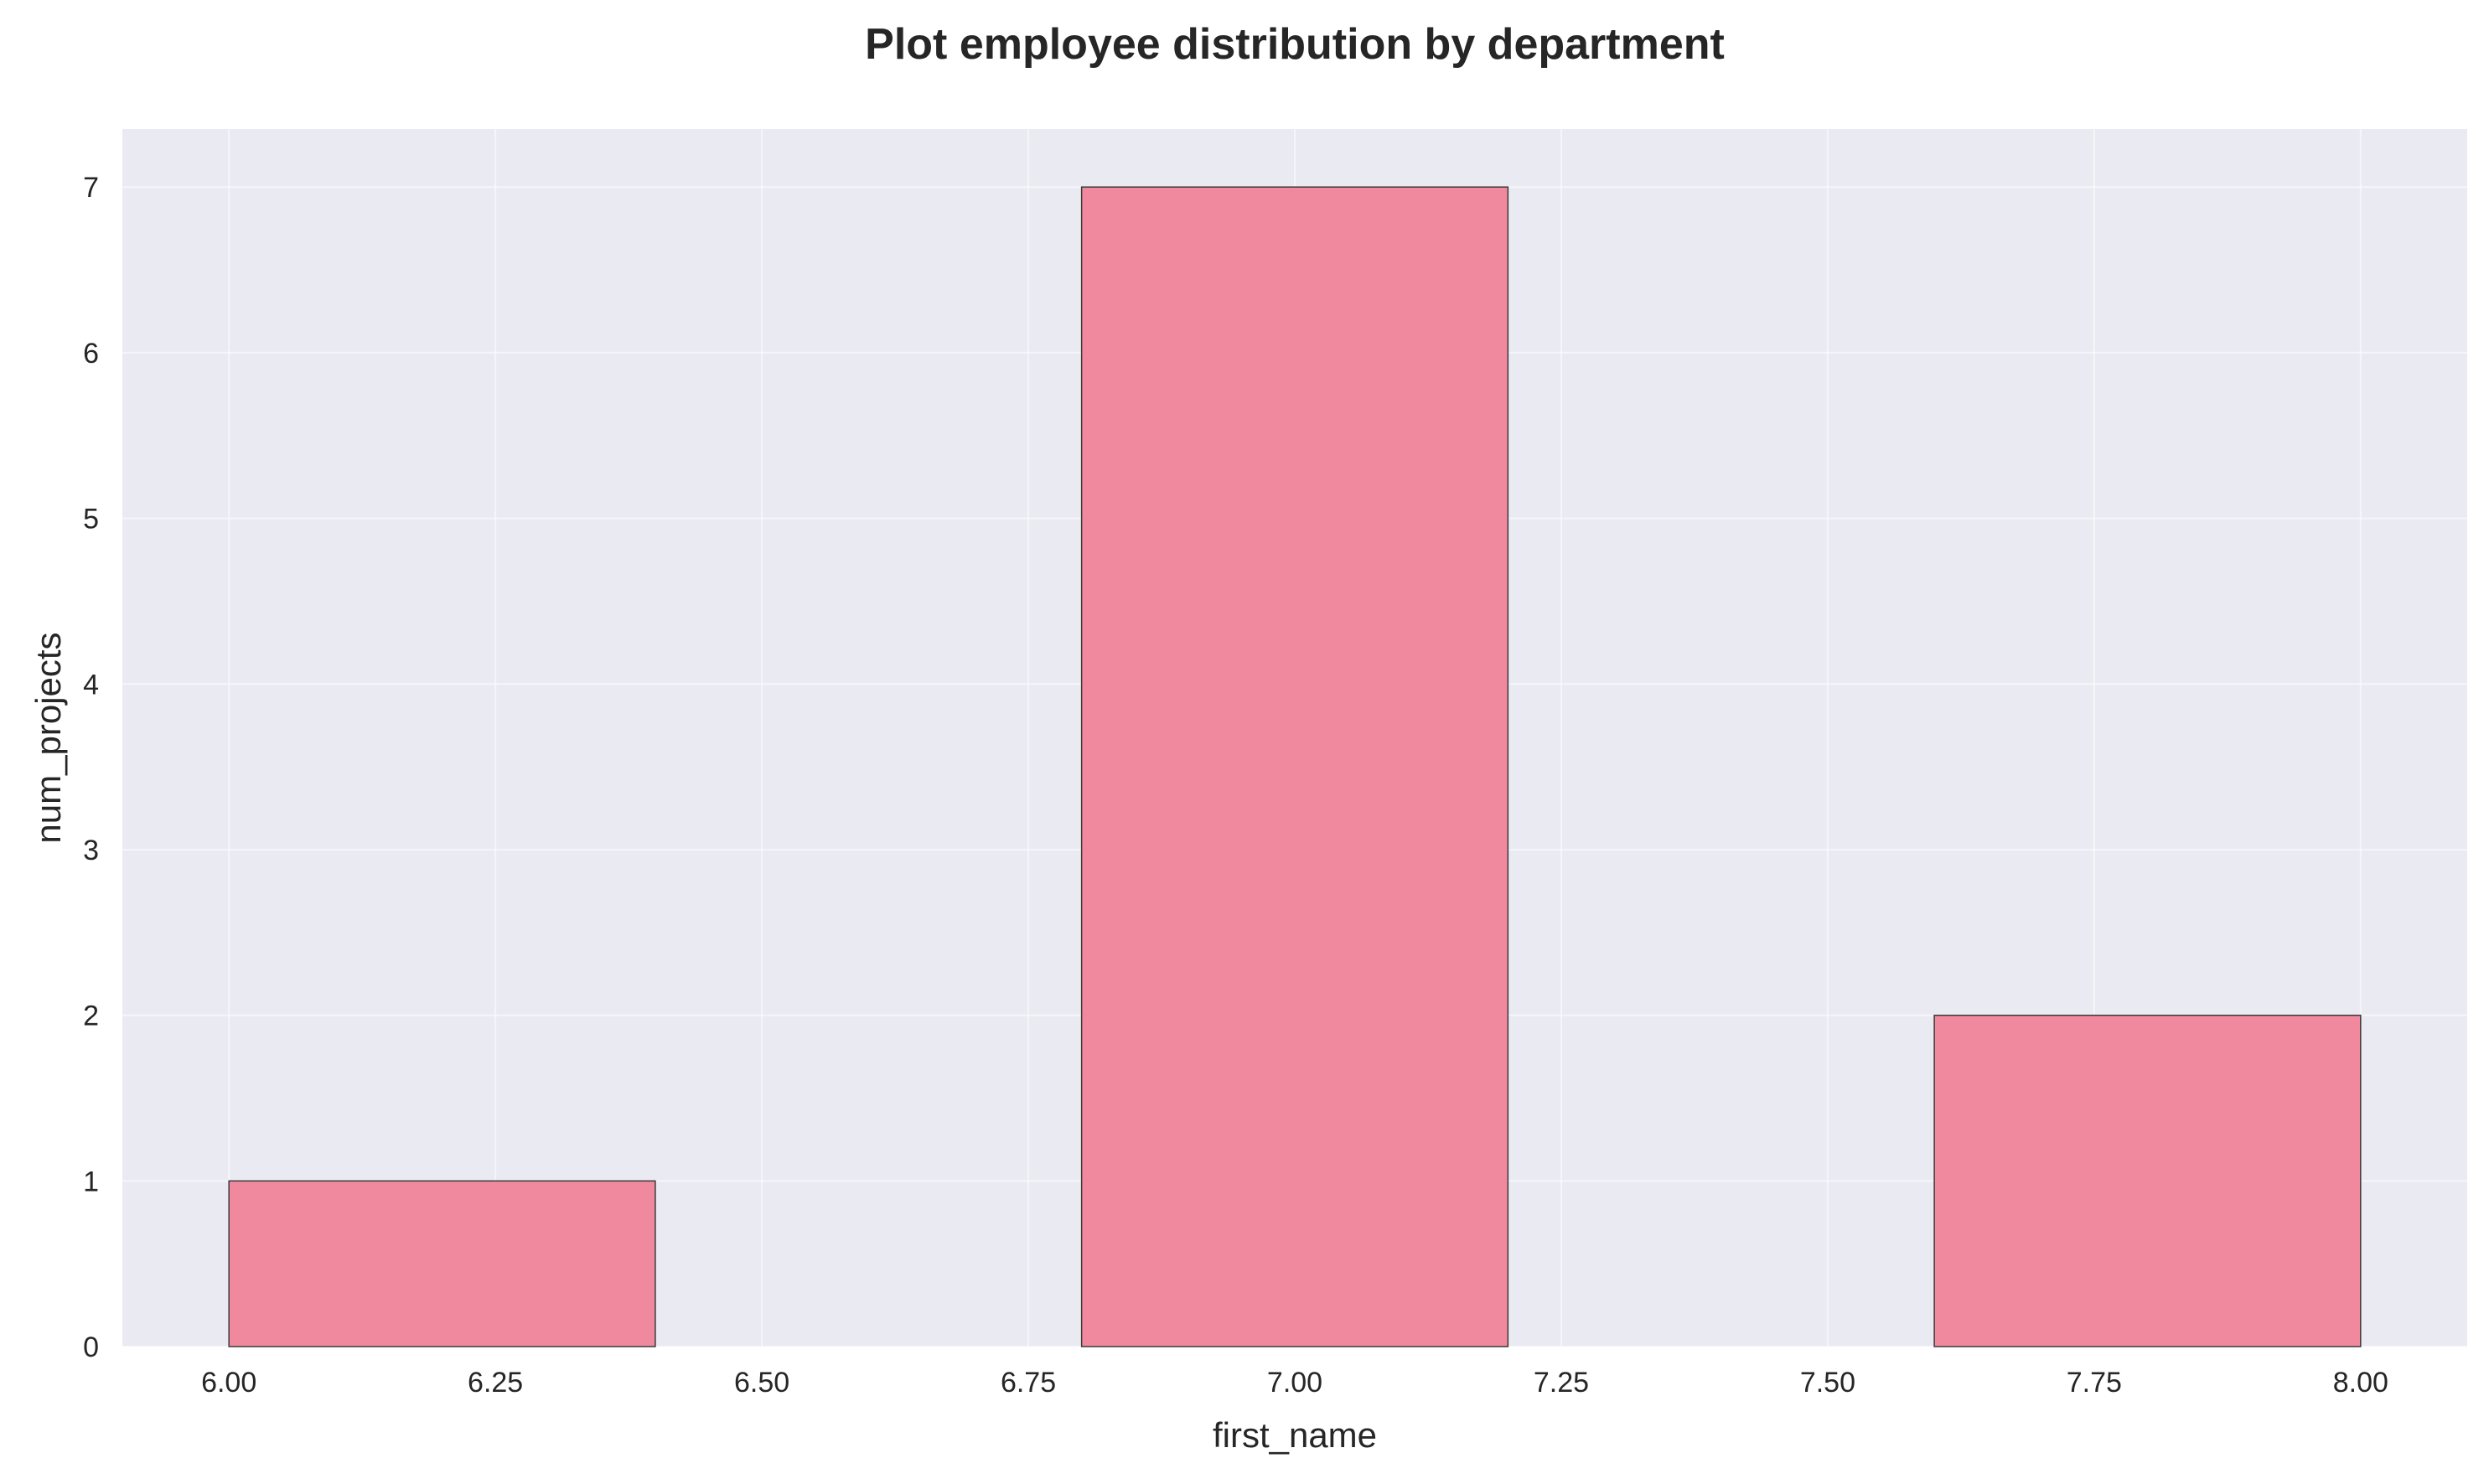 The image size is (2489, 1484). What do you see at coordinates (91, 1016) in the screenshot?
I see `y-tick-label: 2` at bounding box center [91, 1016].